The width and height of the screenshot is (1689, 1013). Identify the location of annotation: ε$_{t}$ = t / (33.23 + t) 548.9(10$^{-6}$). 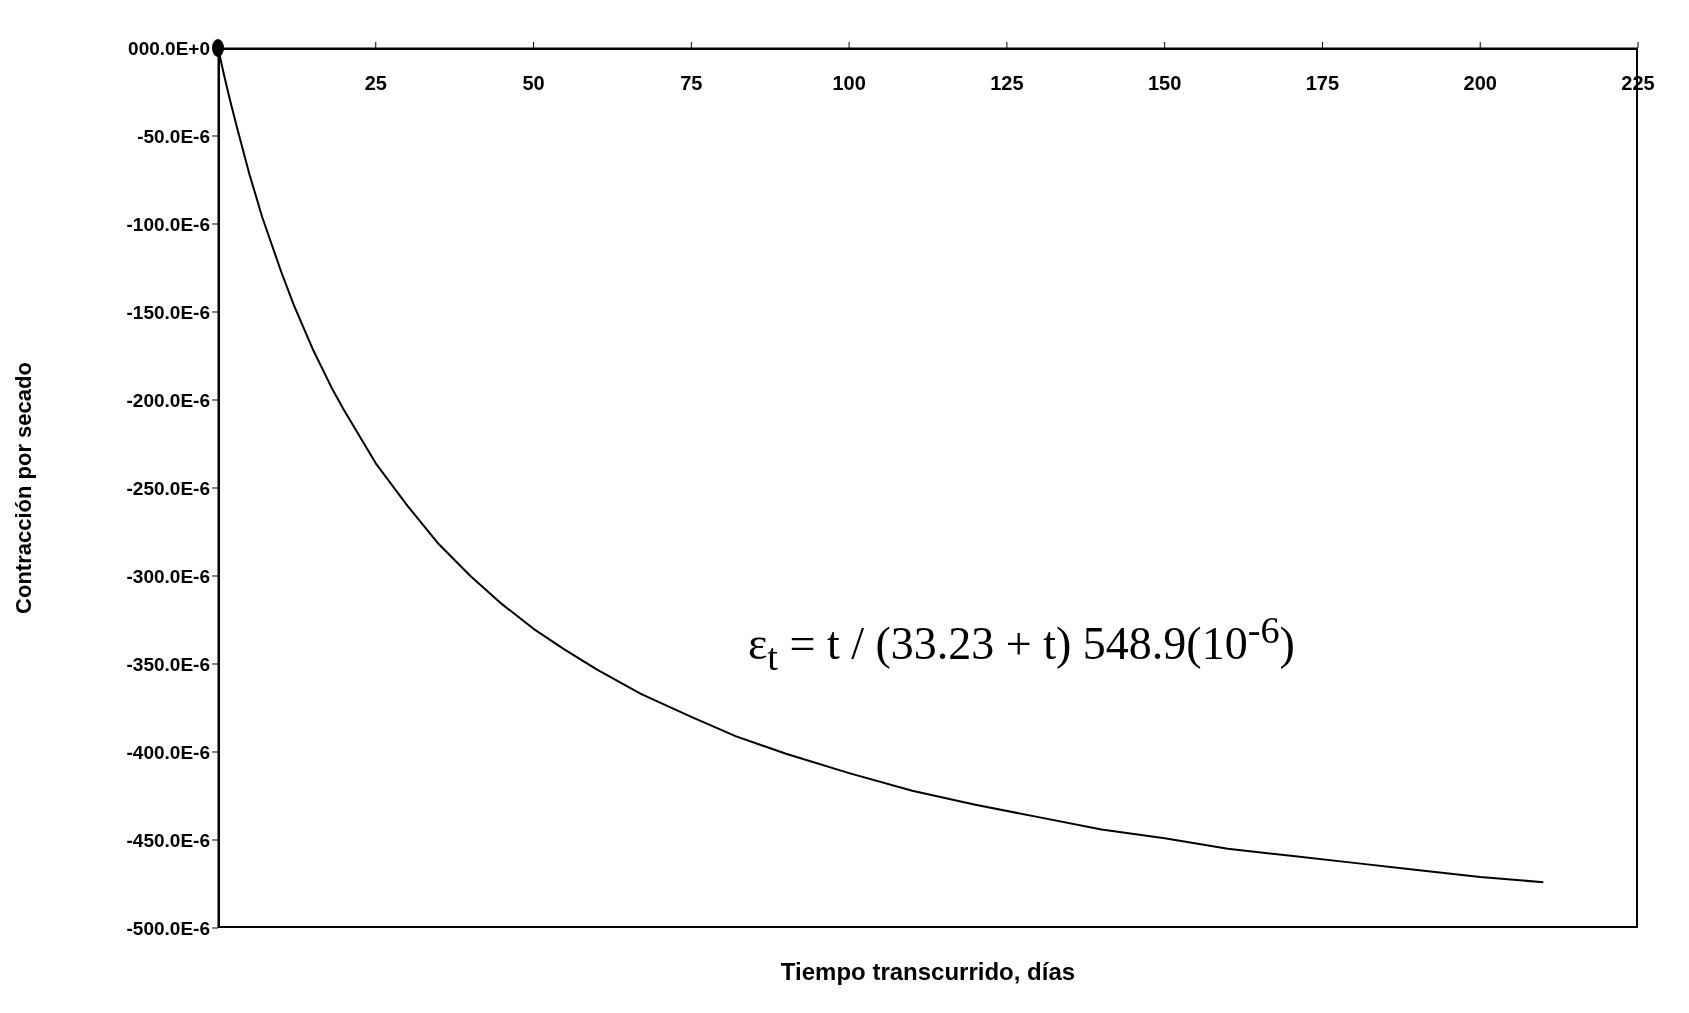
(1021, 643).